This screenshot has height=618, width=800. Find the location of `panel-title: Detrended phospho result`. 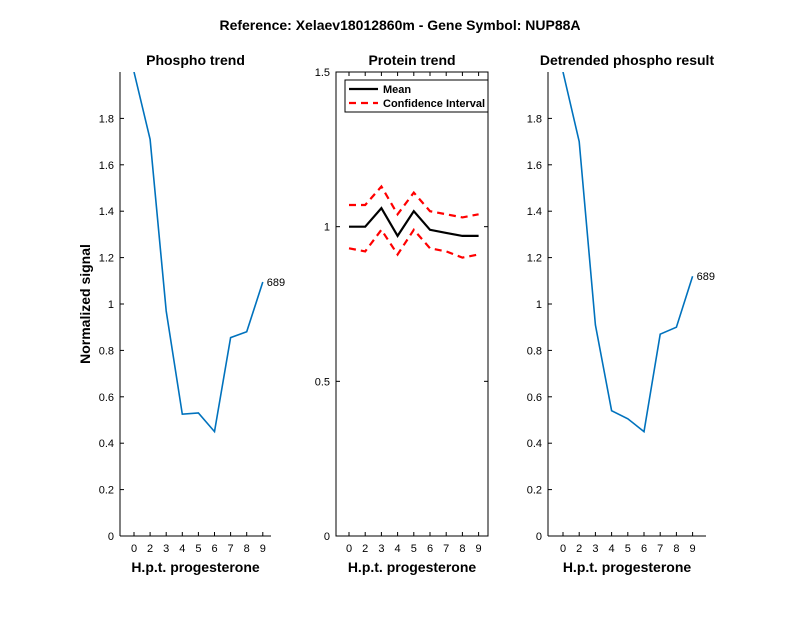

panel-title: Detrended phospho result is located at coordinates (627, 60).